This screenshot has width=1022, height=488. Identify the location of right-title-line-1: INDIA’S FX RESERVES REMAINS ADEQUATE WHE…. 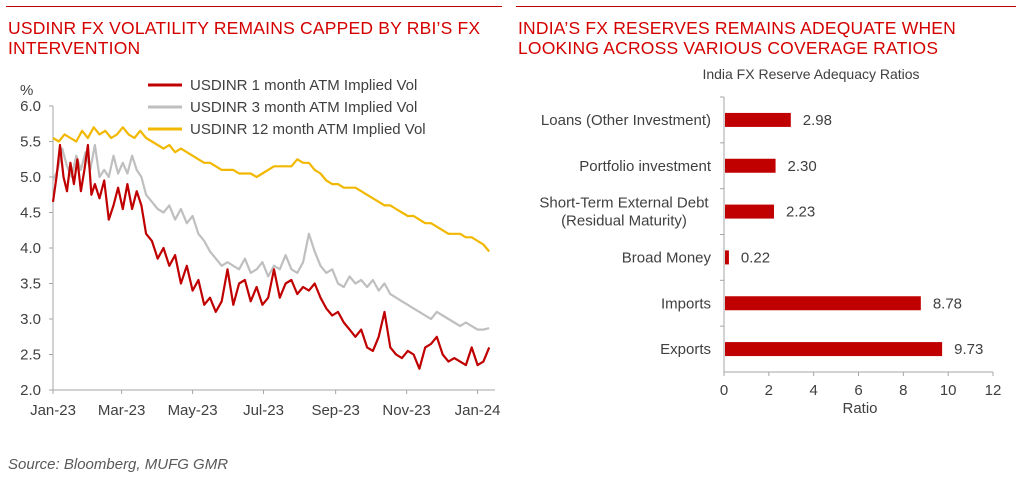
(737, 28).